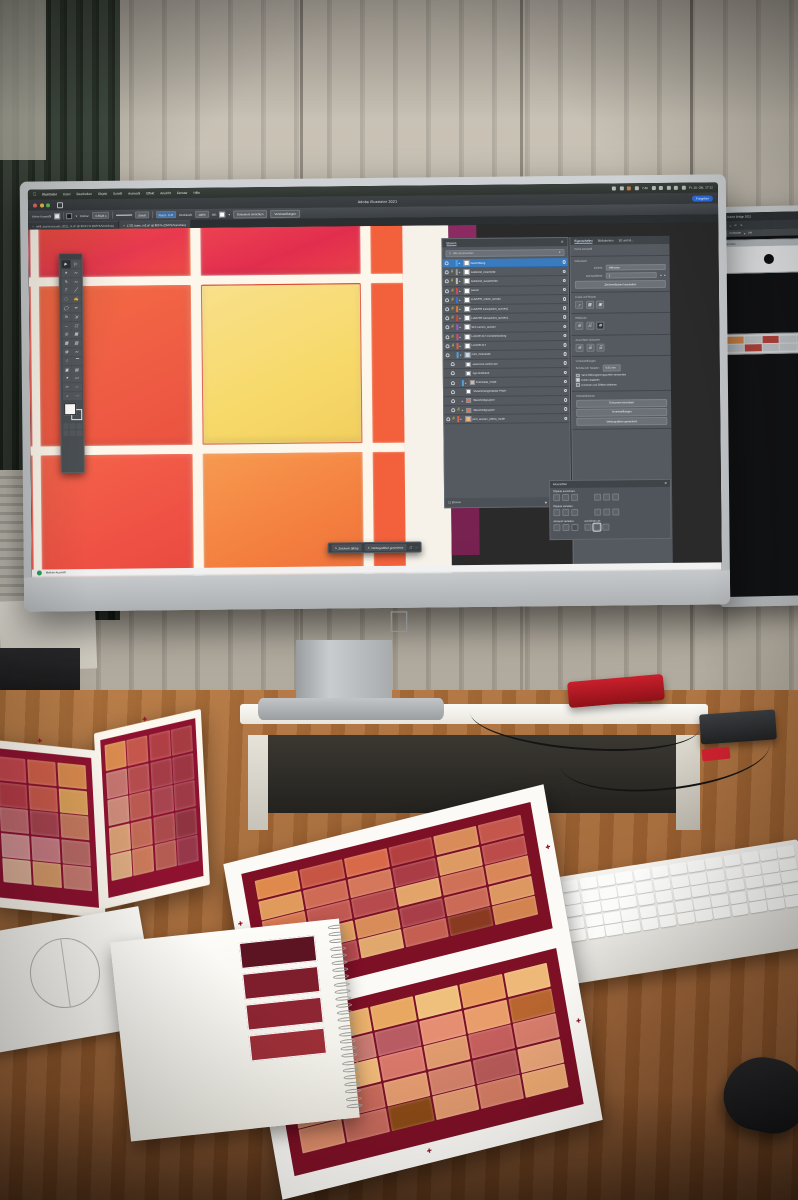 The height and width of the screenshot is (1200, 798). I want to click on zoom-icon, so click(48, 204).